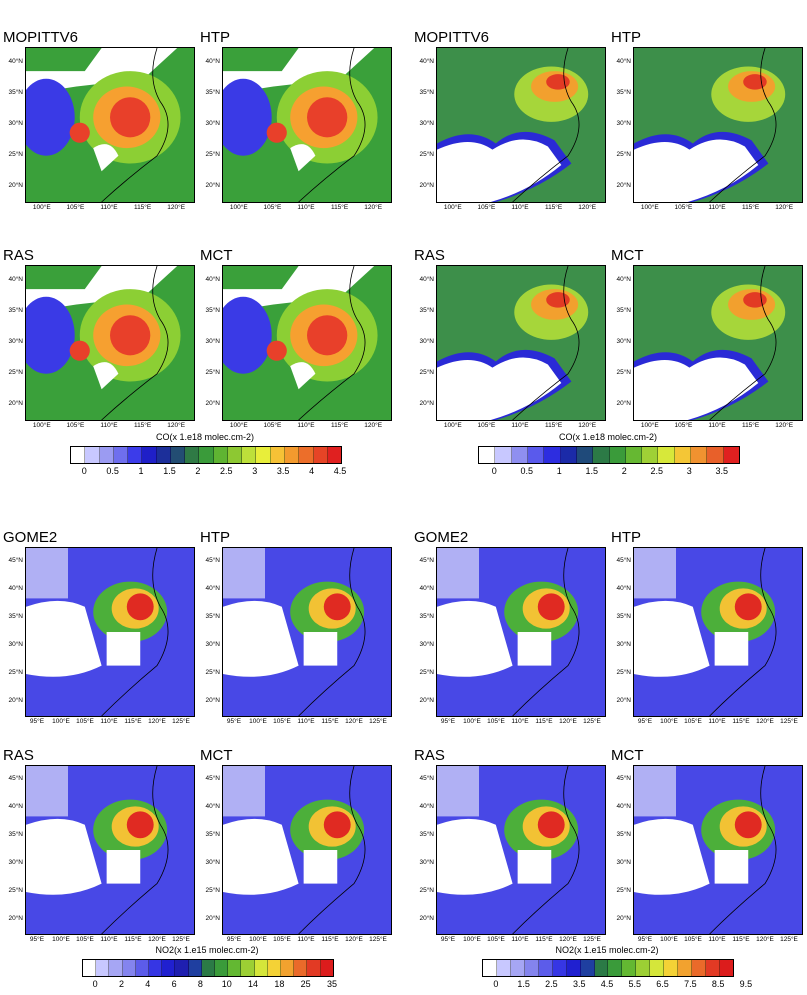 This screenshot has height=995, width=807. I want to click on colorbar-label: 9.5, so click(746, 984).